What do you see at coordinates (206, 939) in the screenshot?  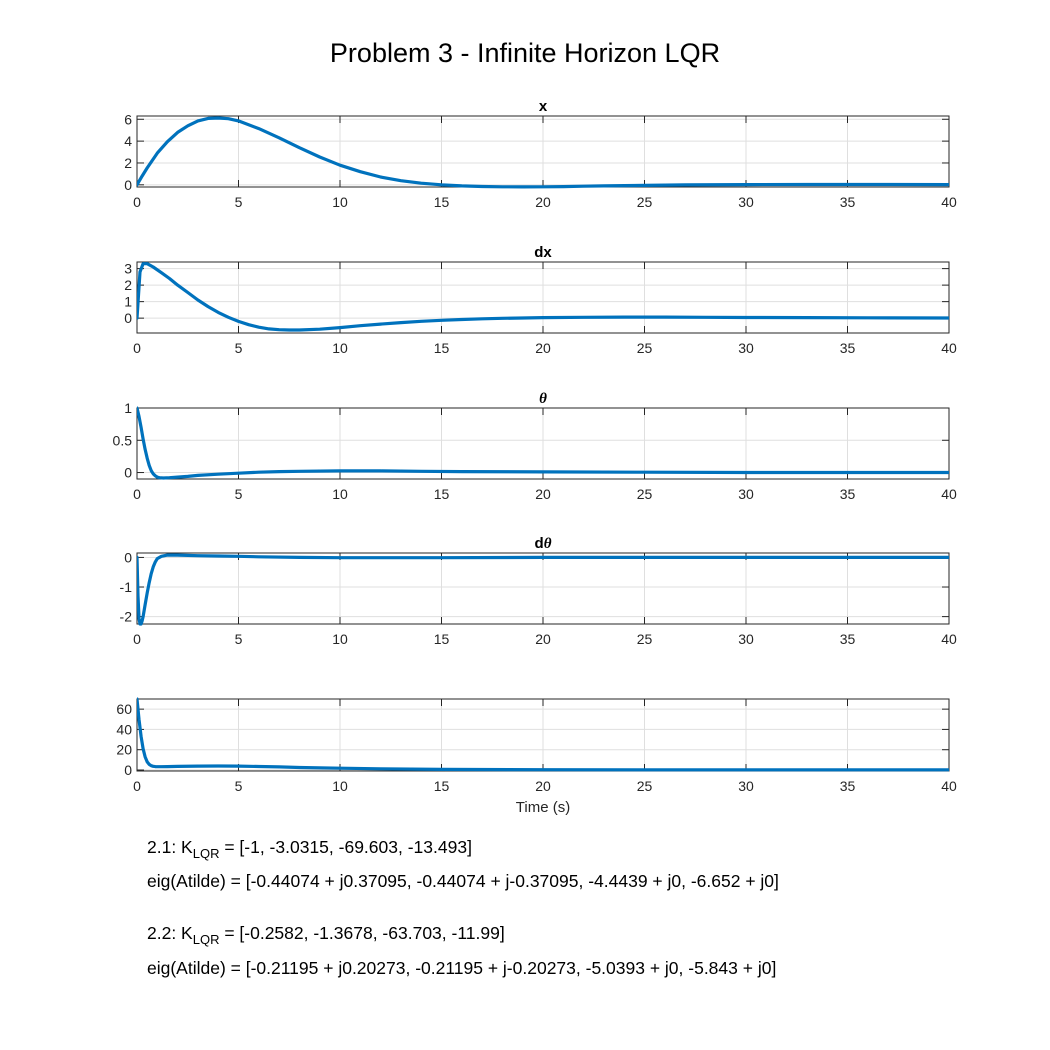 I see `annotation-2-2-subscript: LQR` at bounding box center [206, 939].